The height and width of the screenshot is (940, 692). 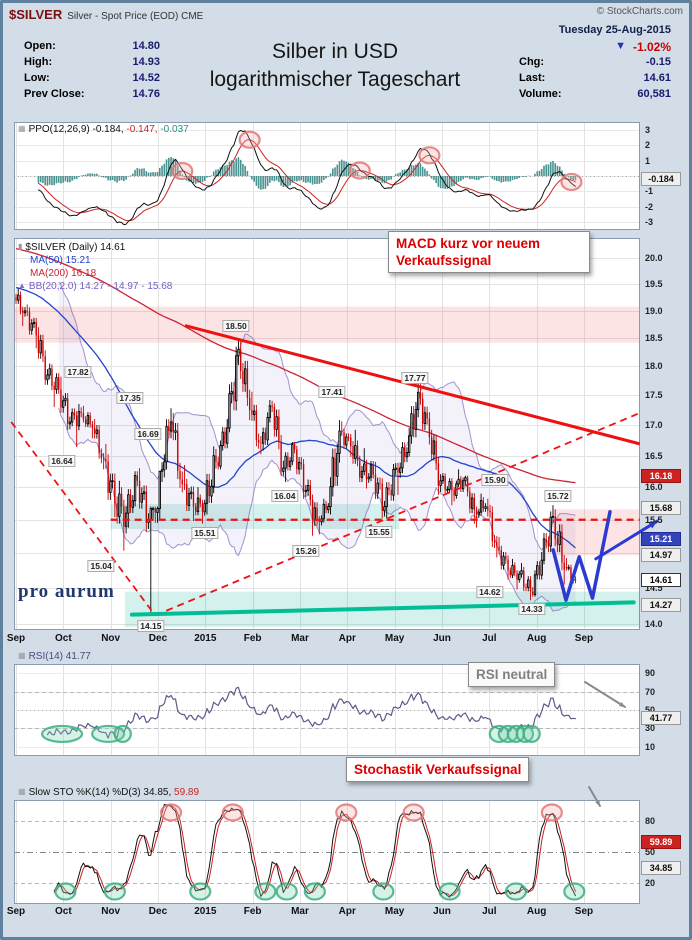 What do you see at coordinates (650, 852) in the screenshot?
I see `stoch-y-tick: 50` at bounding box center [650, 852].